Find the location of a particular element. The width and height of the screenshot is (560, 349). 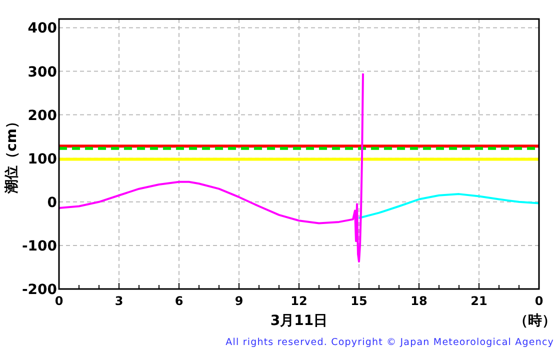

text: All rights reserved. Copyright © Japan Meteorological Agency is located at coordinates (390, 342).